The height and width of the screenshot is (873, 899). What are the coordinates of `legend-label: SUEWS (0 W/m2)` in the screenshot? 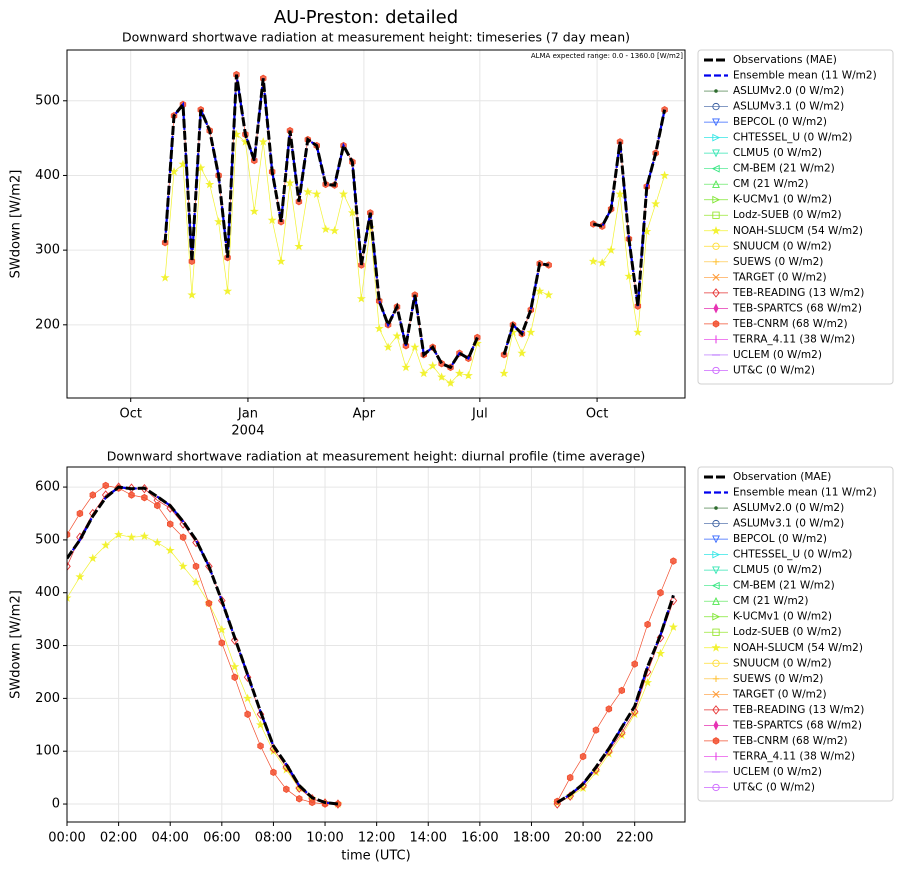 It's located at (778, 679).